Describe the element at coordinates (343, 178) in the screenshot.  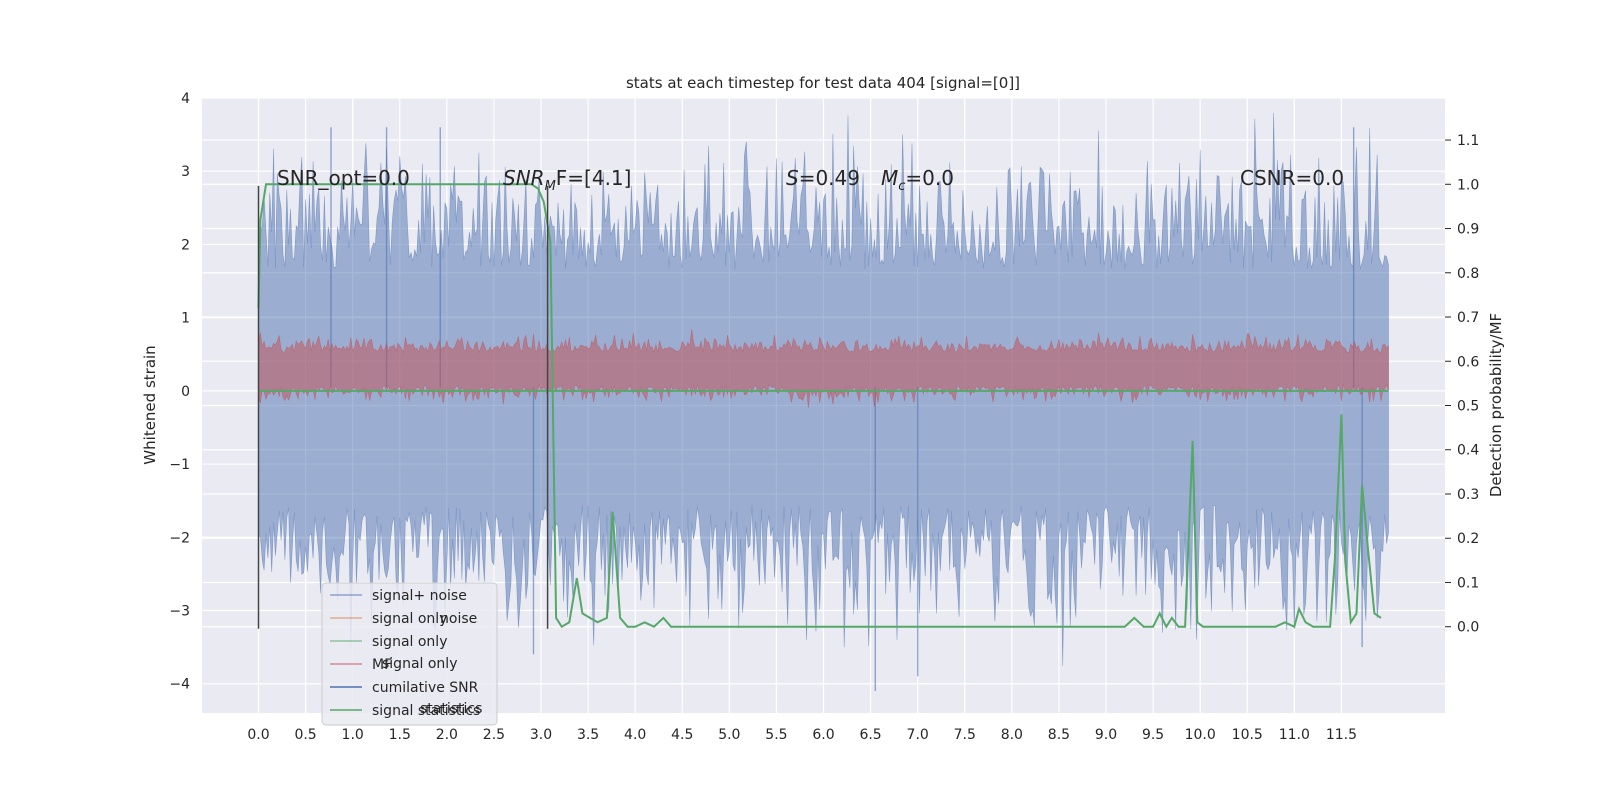
I see `annotation-snr-opt: SNR_opt=0.0` at that location.